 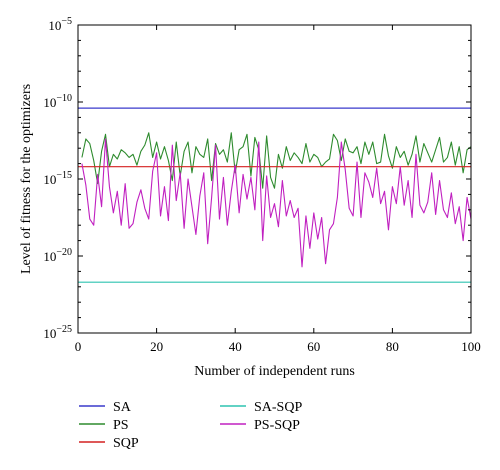 I want to click on legend-label: SQP, so click(x=126, y=443).